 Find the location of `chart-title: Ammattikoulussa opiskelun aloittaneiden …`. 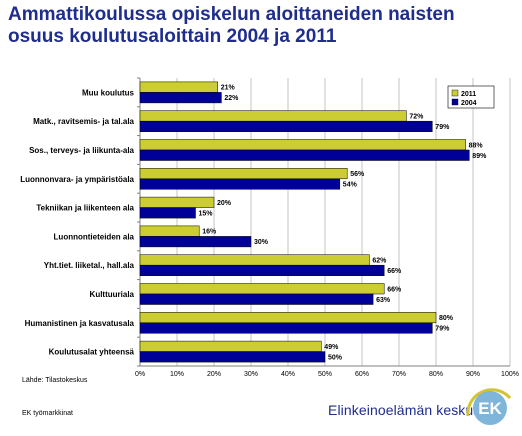

chart-title: Ammattikoulussa opiskelun aloittaneiden … is located at coordinates (231, 25).